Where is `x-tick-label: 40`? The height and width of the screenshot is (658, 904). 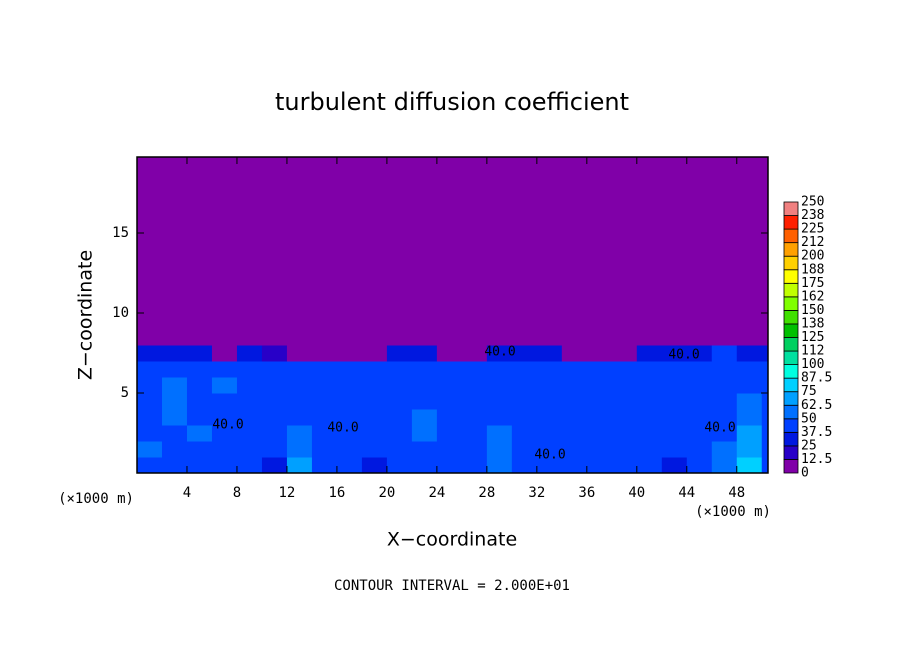 x-tick-label: 40 is located at coordinates (636, 493).